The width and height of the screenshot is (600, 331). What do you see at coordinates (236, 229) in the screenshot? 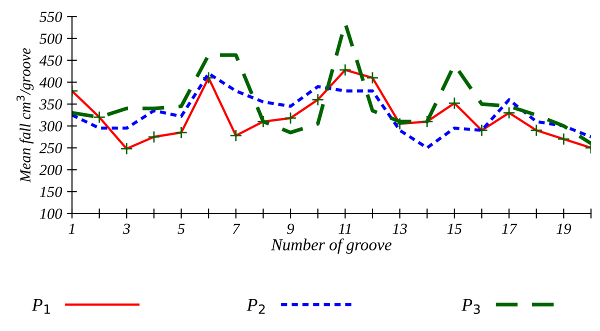
I see `x-tick-label: 7` at bounding box center [236, 229].